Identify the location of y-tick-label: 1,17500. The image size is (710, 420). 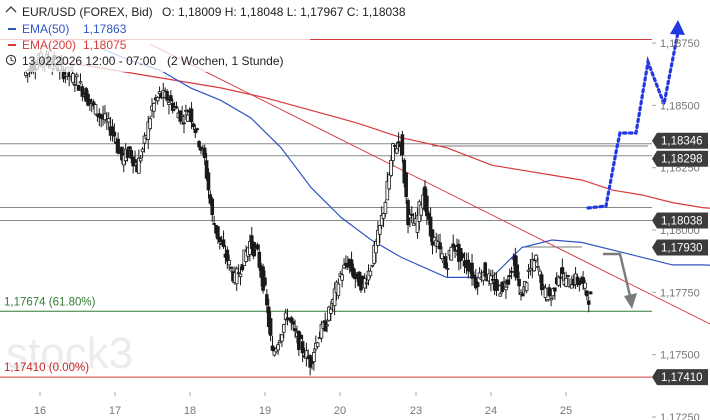
(680, 356).